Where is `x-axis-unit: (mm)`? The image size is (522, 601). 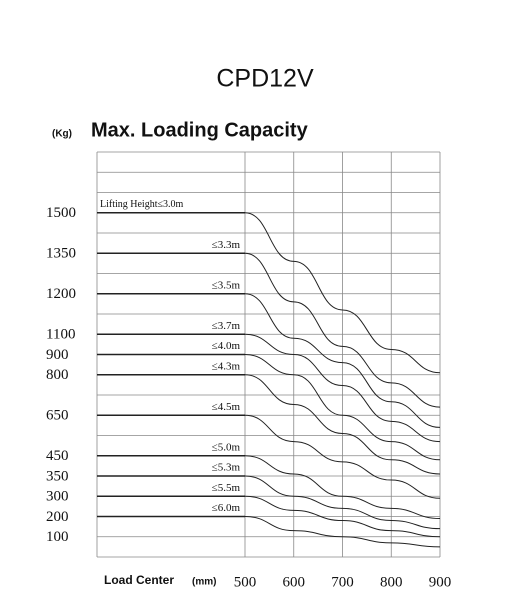 x-axis-unit: (mm) is located at coordinates (204, 582).